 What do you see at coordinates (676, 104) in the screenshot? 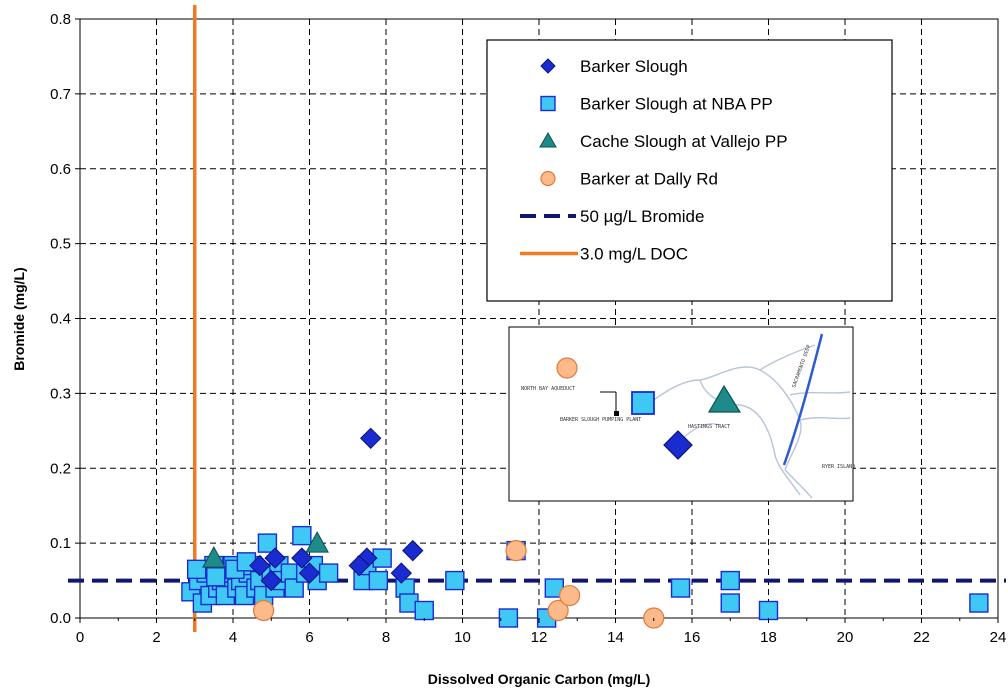
I see `legend-label: Barker Slough at NBA PP` at bounding box center [676, 104].